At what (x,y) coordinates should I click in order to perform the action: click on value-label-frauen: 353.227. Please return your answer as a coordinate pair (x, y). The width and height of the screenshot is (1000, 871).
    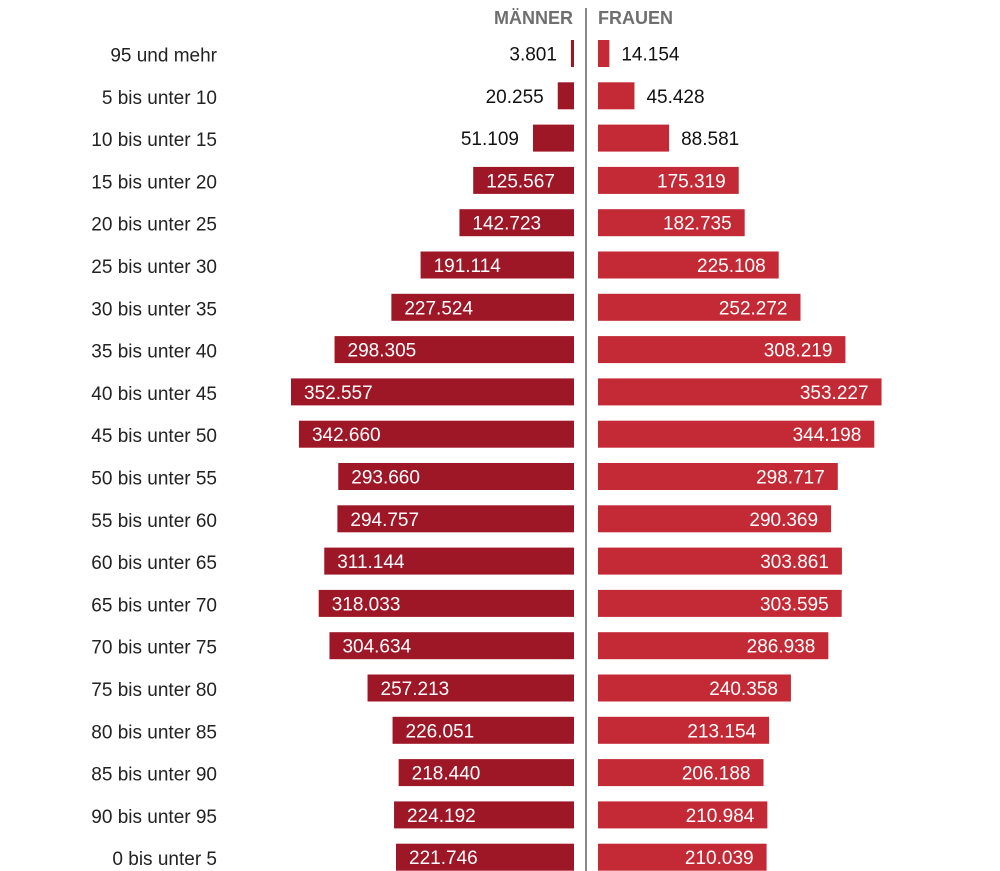
    Looking at the image, I should click on (834, 393).